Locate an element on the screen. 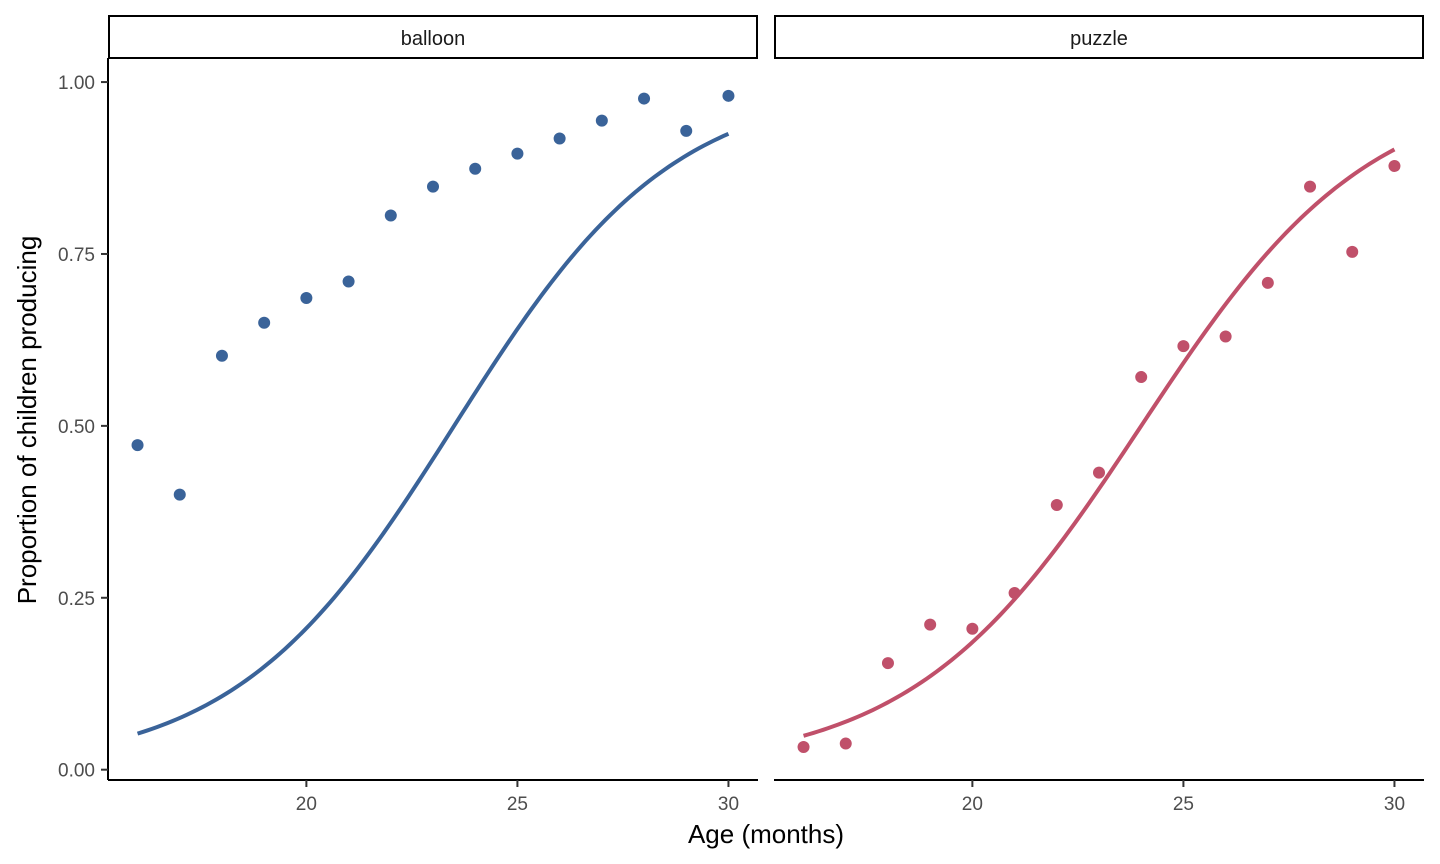 Image resolution: width=1440 pixels, height=864 pixels. strip-box-puzzle is located at coordinates (1099, 37).